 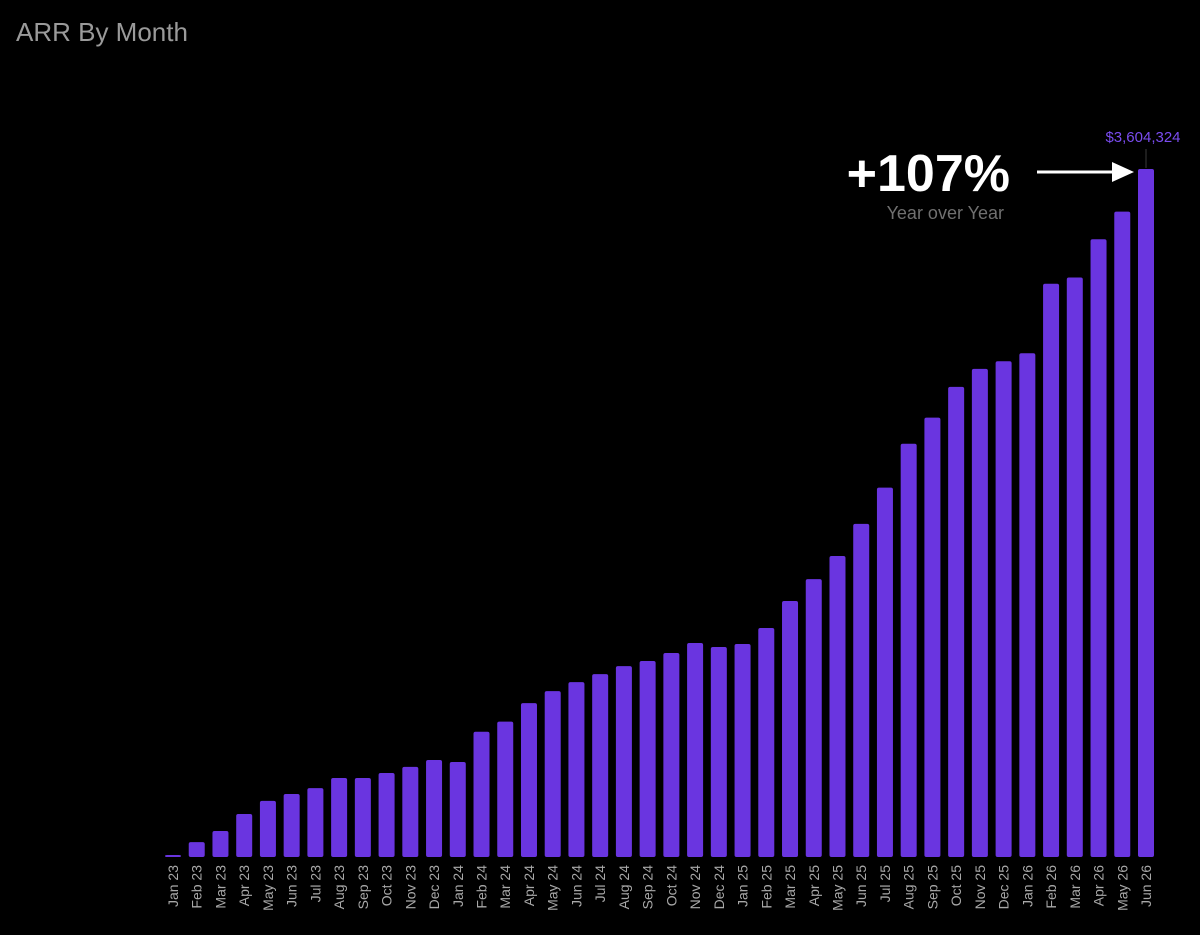 I want to click on x-tick-label: Jun 26, so click(x=1146, y=886).